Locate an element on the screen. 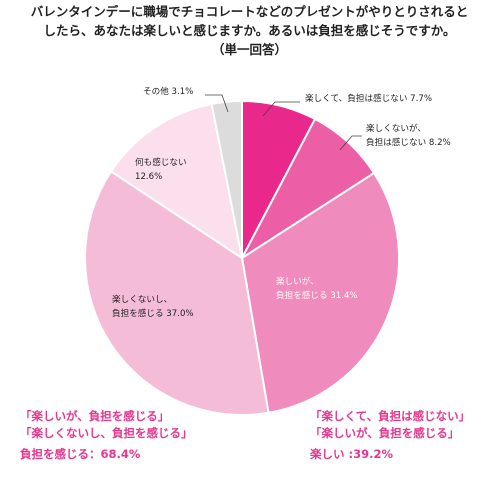 The width and height of the screenshot is (499, 483). title-line-2: したら、あなたは楽しいと感じますか。あるいは負担を感じそうですか。 is located at coordinates (249, 30).